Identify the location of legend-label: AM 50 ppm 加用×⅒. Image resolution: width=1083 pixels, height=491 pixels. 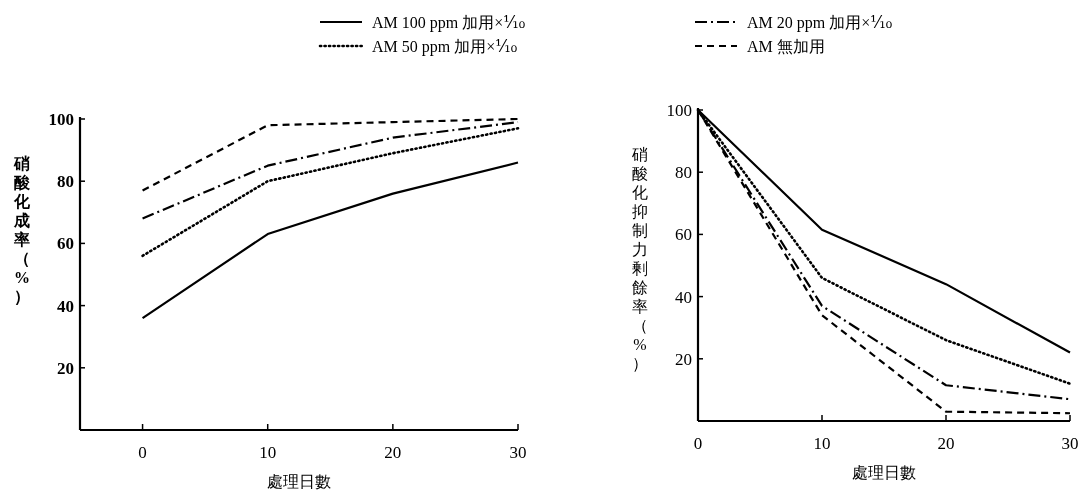
(445, 47).